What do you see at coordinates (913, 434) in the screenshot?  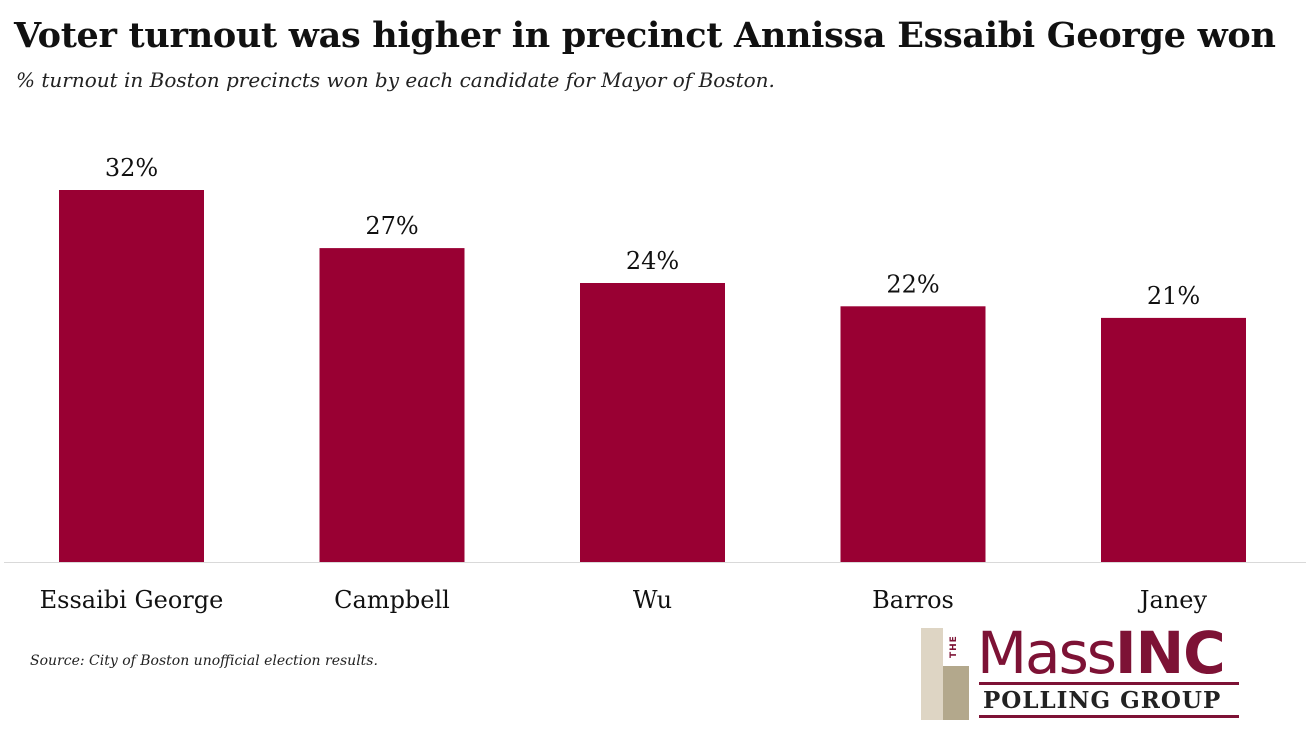 I see `bar-barros` at bounding box center [913, 434].